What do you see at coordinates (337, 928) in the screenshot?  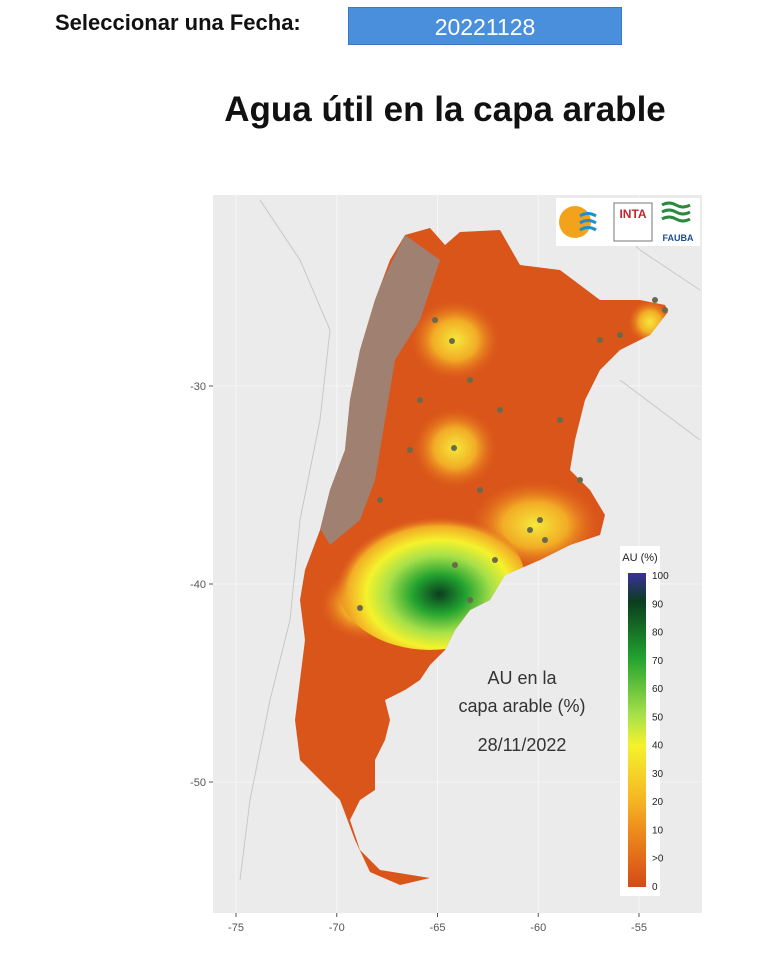 I see `x-tick-label: -70` at bounding box center [337, 928].